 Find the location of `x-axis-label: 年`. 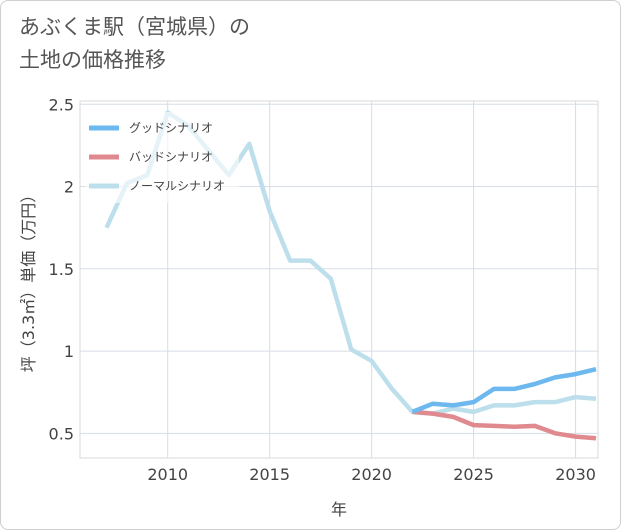

x-axis-label: 年 is located at coordinates (339, 509).